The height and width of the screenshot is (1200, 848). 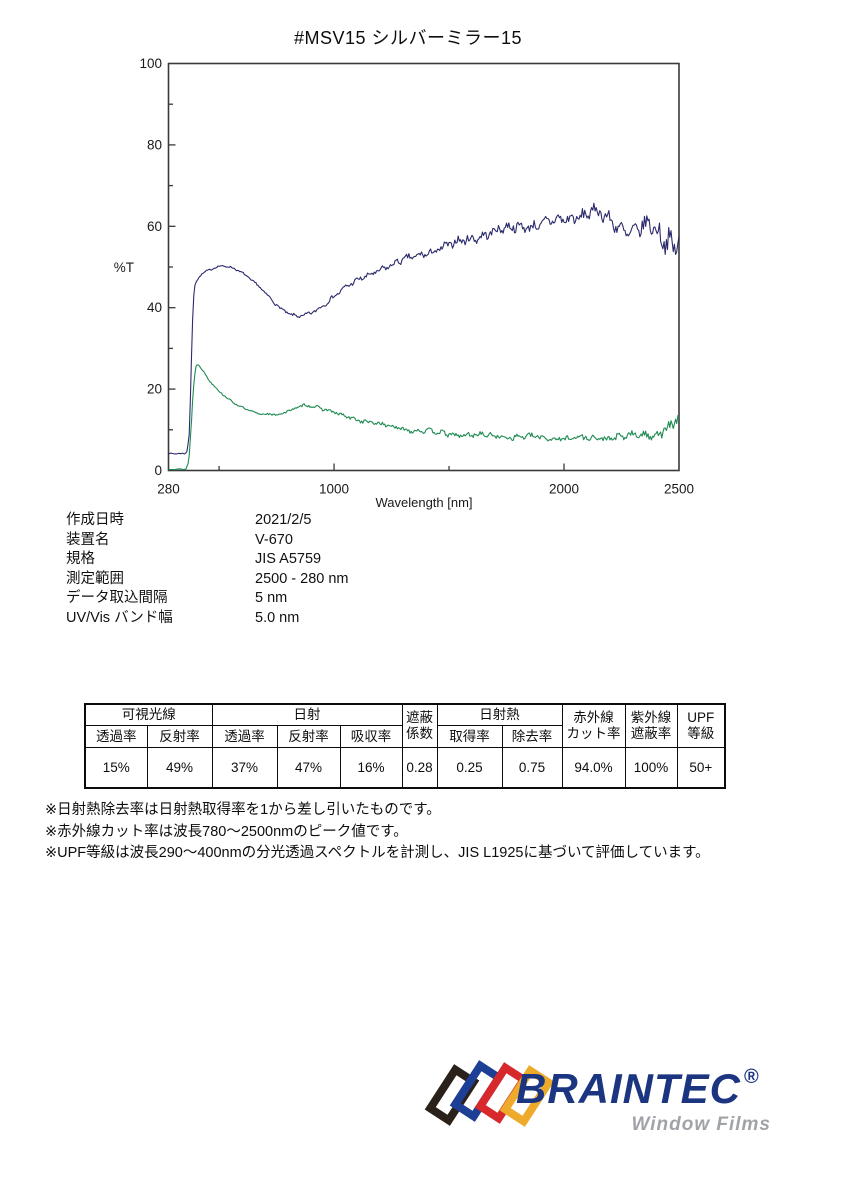 What do you see at coordinates (207, 580) in the screenshot?
I see `meta-row: 測定範囲 2500 - 280 nm` at bounding box center [207, 580].